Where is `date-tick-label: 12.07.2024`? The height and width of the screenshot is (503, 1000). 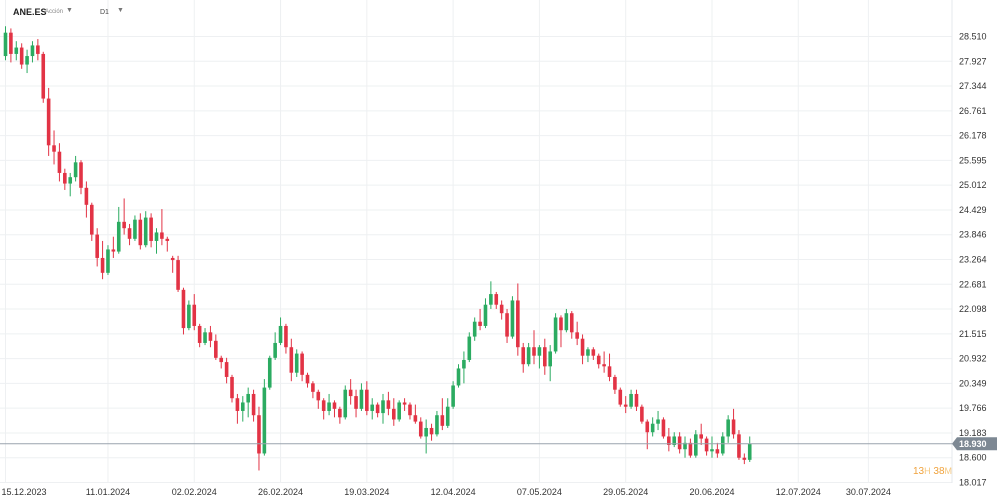
date-tick-label: 12.07.2024 is located at coordinates (798, 492).